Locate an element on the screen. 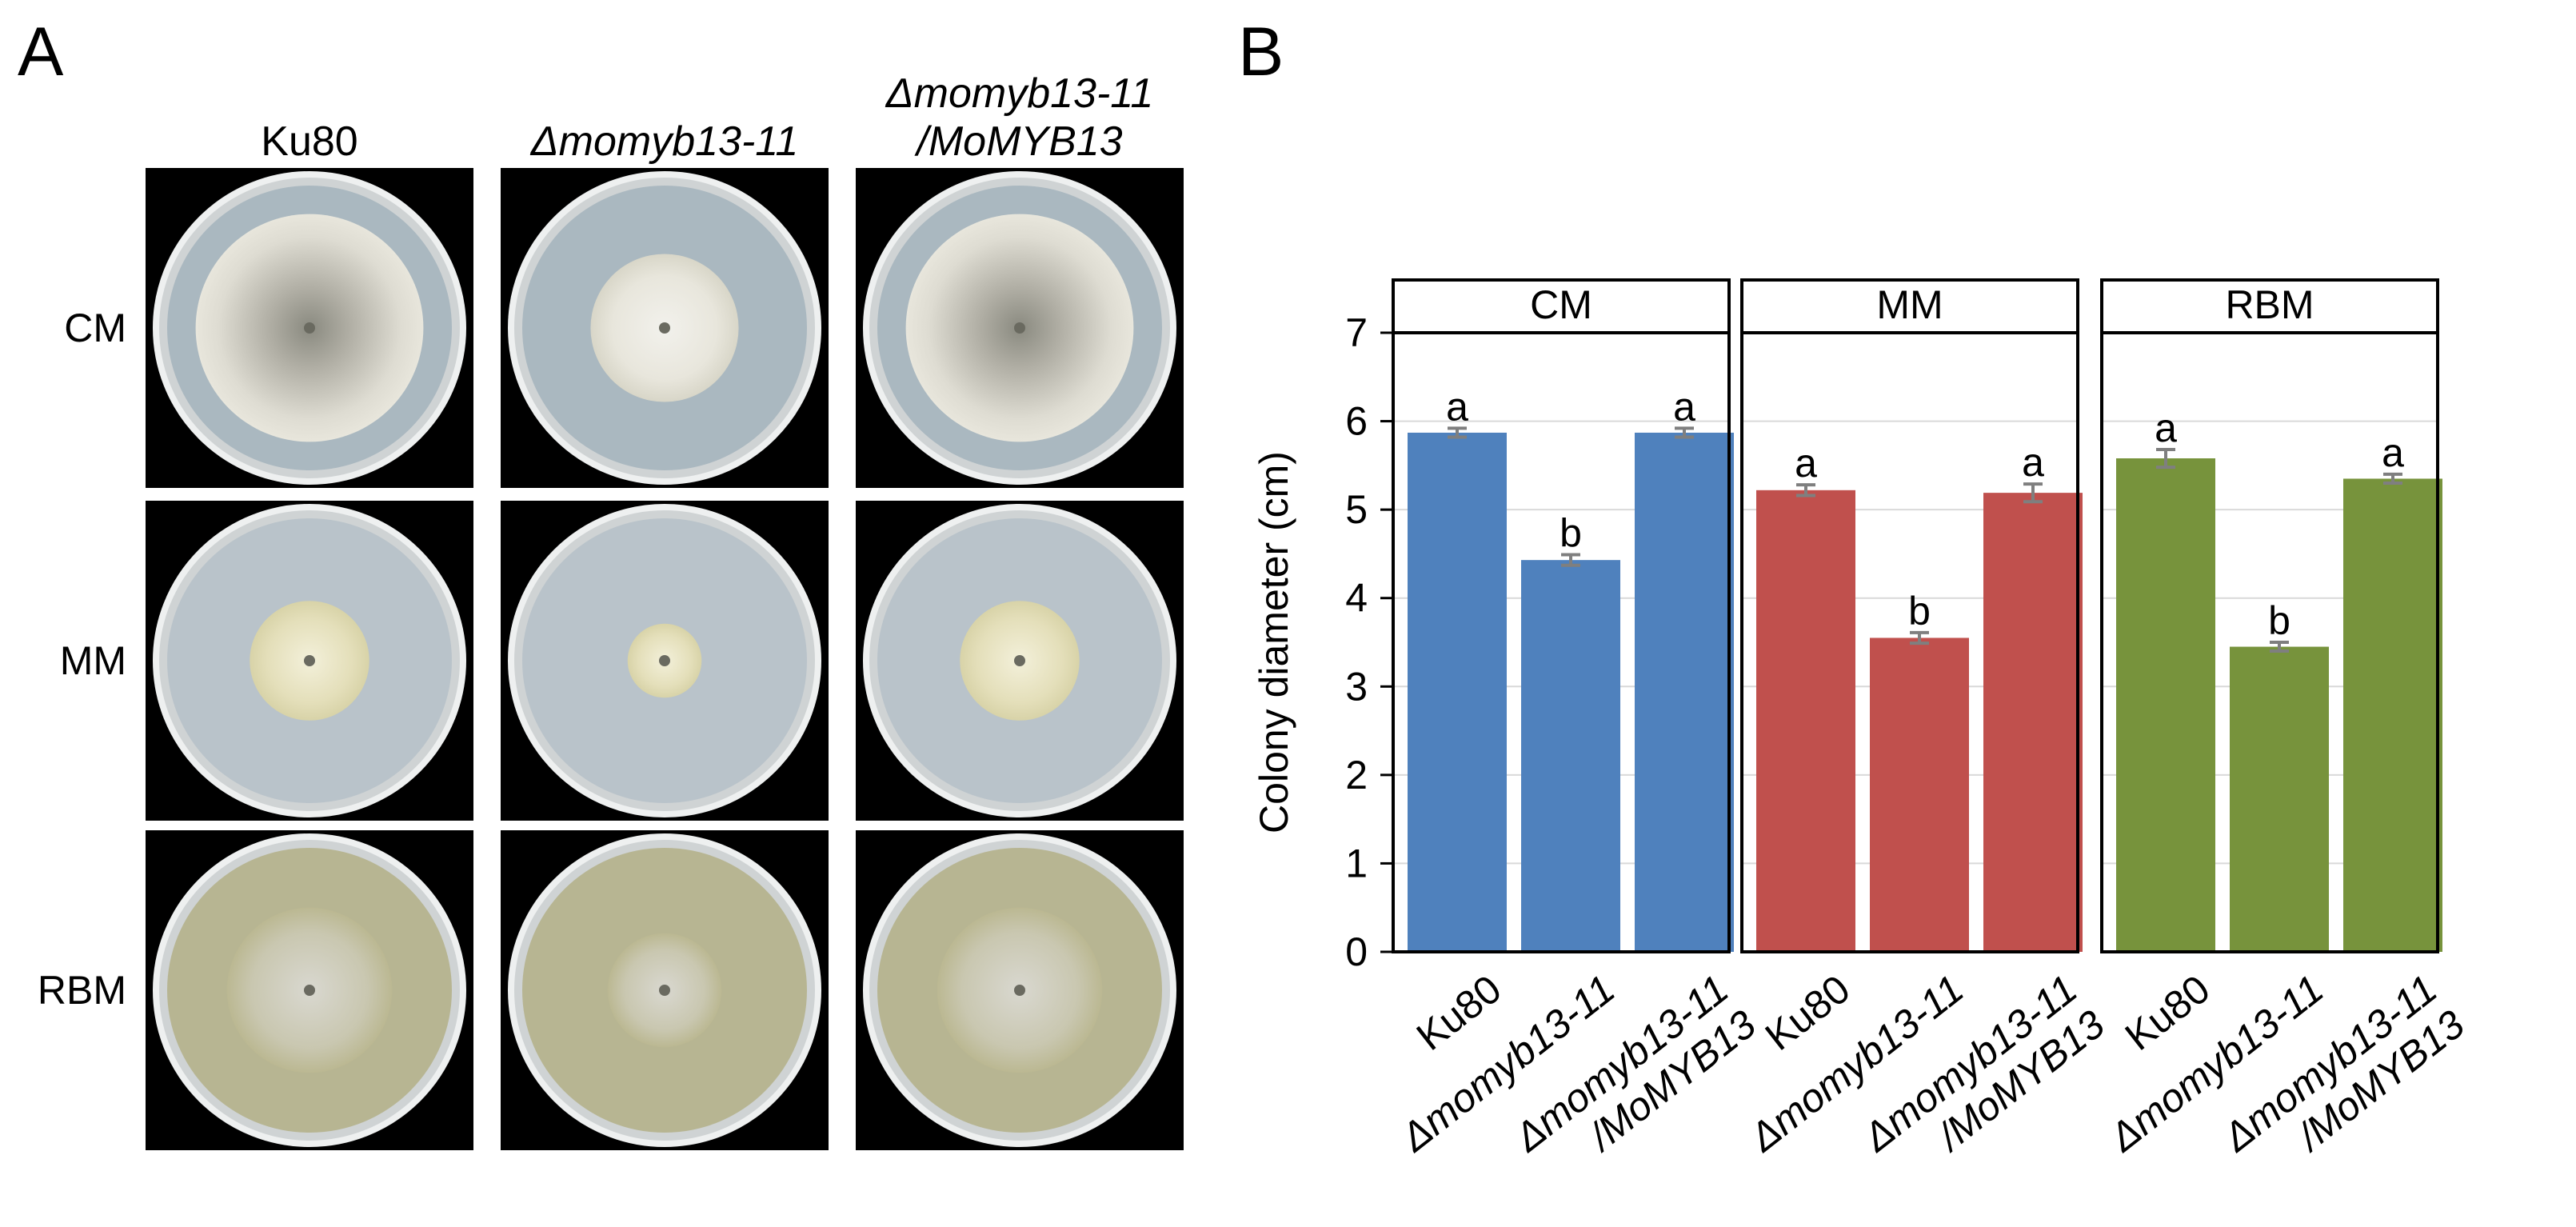 The width and height of the screenshot is (2576, 1227). facet-label: RBM is located at coordinates (2269, 304).